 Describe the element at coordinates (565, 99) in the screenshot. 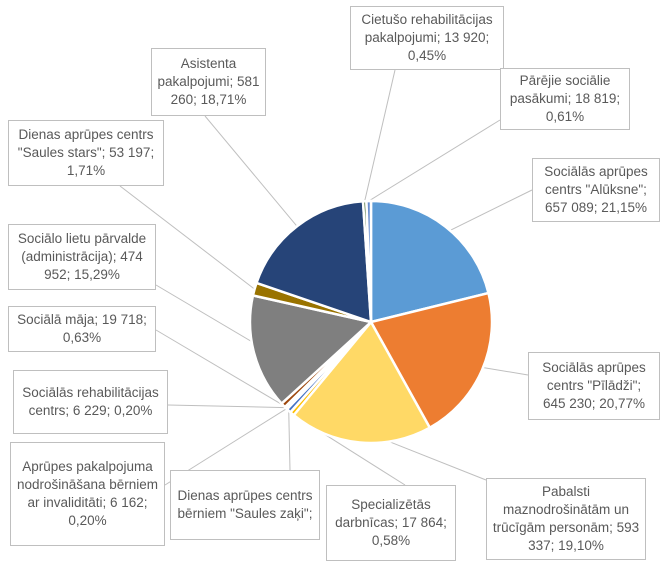

I see `data-label-parejie-socialie-pasakumi: Pārējie sociālie pasākumi; 18 819; 0,61%` at that location.